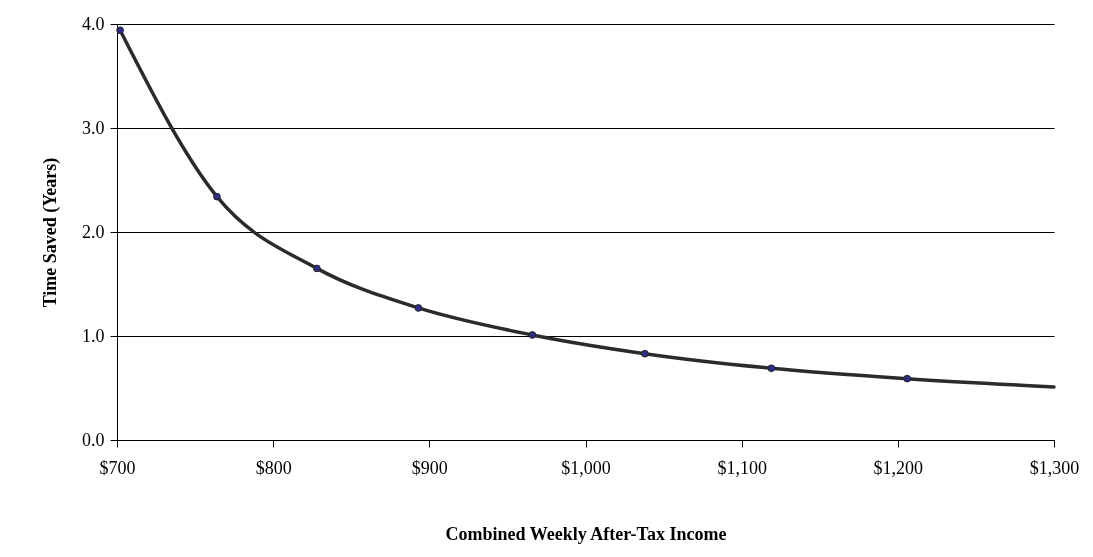 The image size is (1093, 557). Describe the element at coordinates (93, 23) in the screenshot. I see `y-tick-label: 4.0` at that location.